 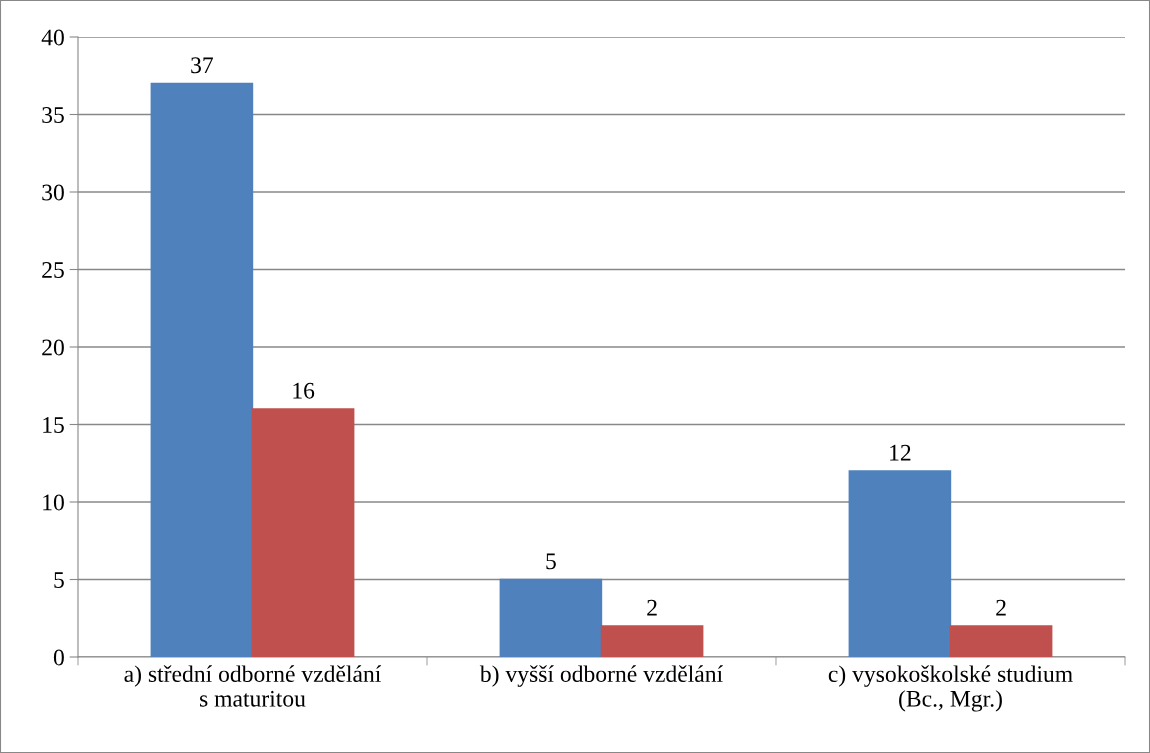 What do you see at coordinates (900, 452) in the screenshot?
I see `data-label: 12` at bounding box center [900, 452].